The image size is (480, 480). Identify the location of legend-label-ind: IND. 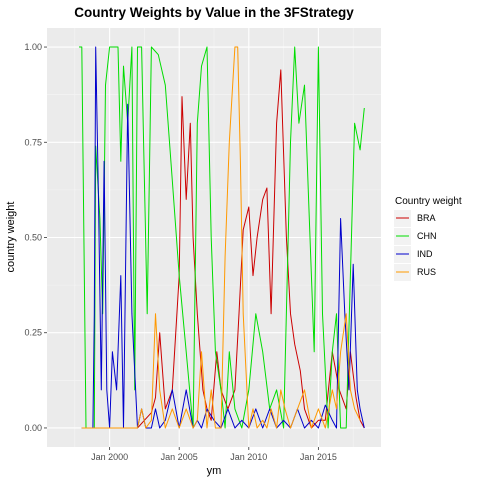
(425, 254).